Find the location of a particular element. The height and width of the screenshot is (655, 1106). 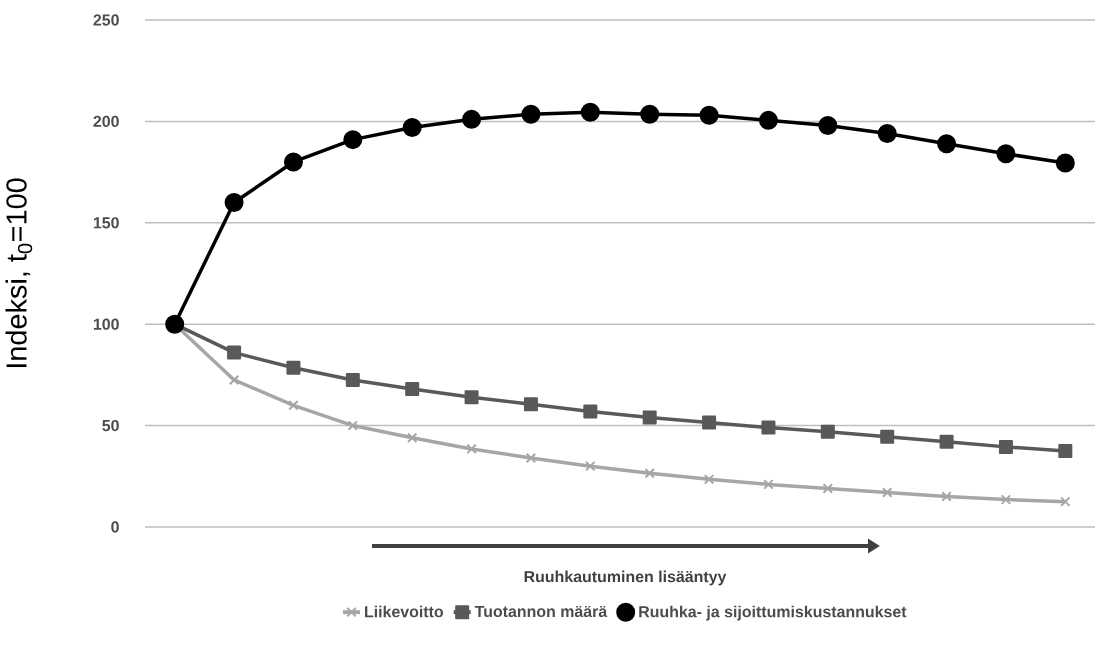

y-tick-label: 250 is located at coordinates (106, 20).